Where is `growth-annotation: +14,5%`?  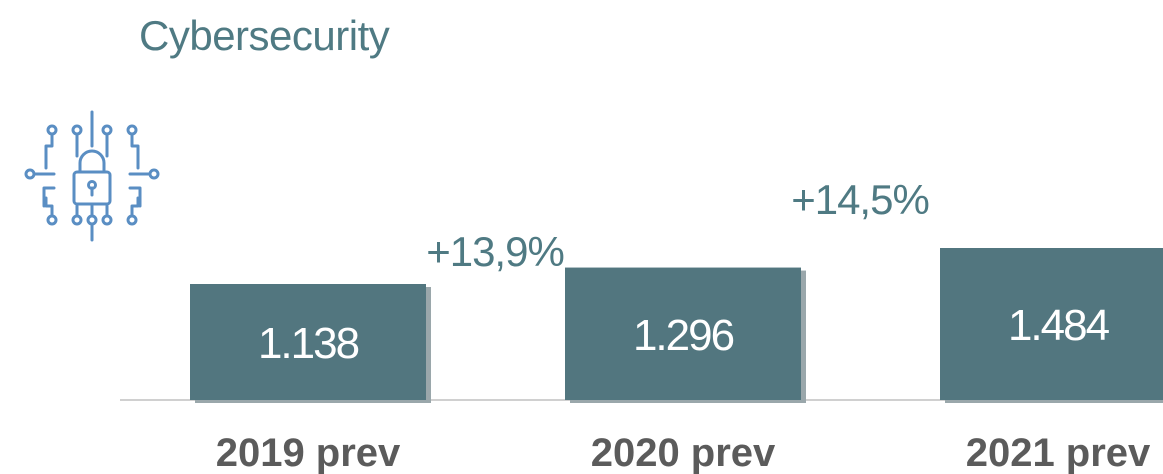
growth-annotation: +14,5% is located at coordinates (860, 199).